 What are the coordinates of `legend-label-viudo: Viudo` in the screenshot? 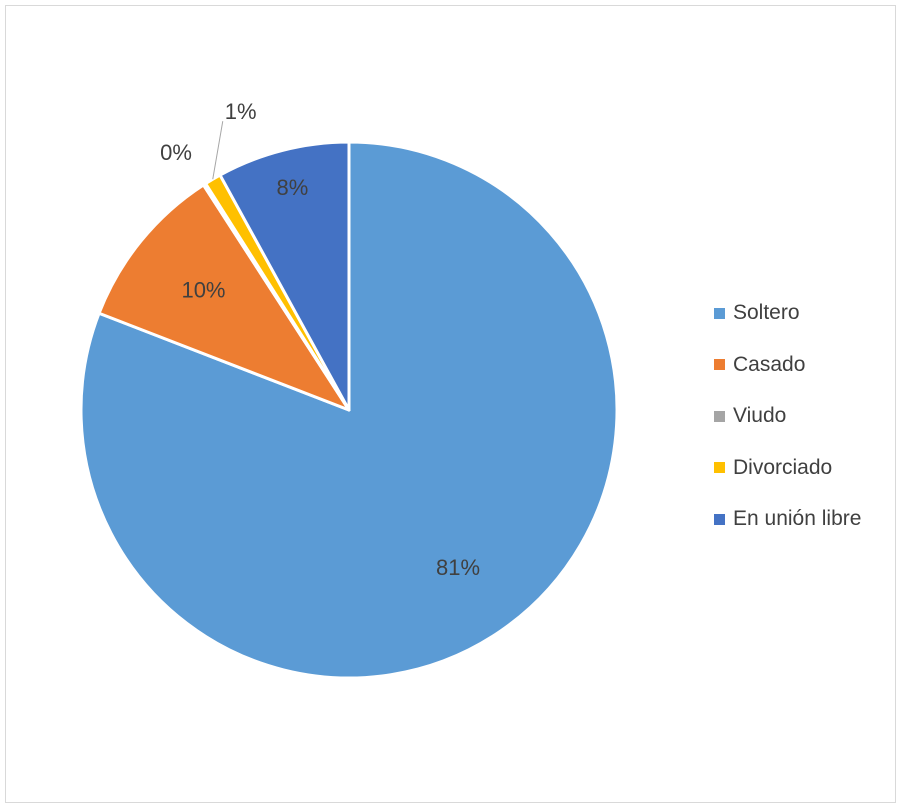 It's located at (760, 415).